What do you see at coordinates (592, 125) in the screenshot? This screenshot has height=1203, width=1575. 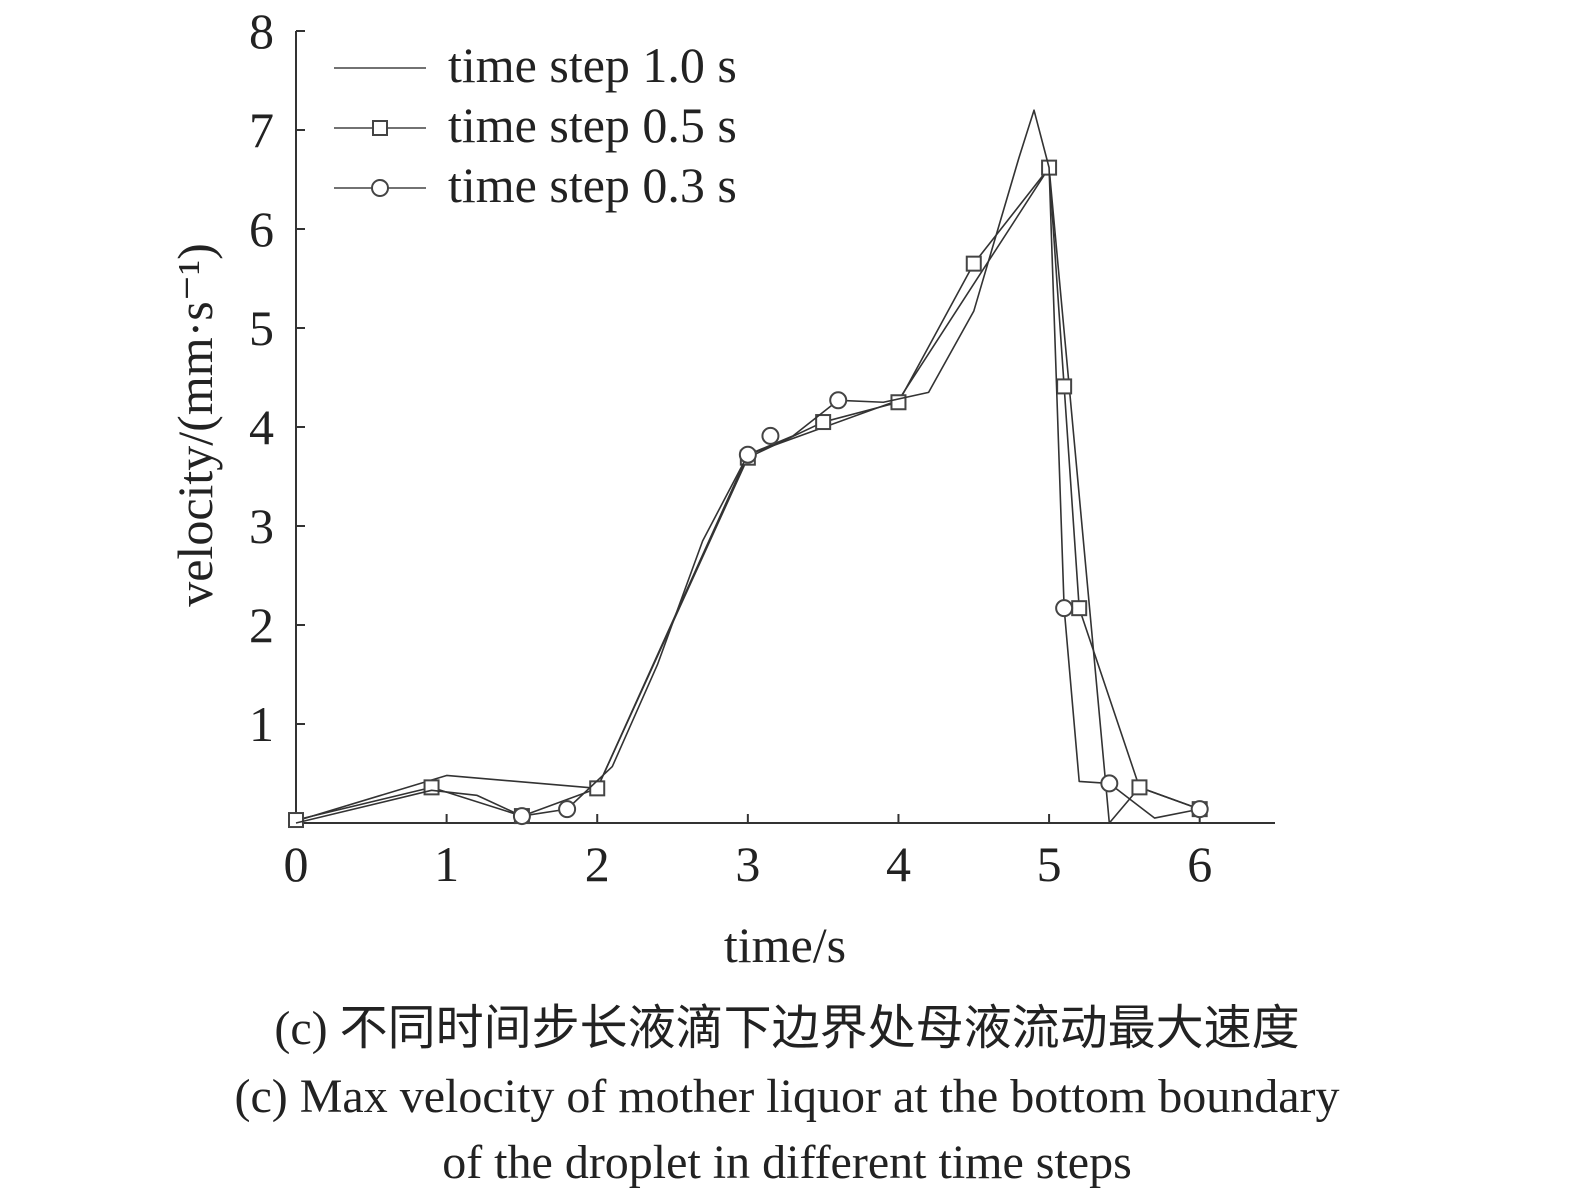 I see `legend-label: time step 0.5 s` at bounding box center [592, 125].